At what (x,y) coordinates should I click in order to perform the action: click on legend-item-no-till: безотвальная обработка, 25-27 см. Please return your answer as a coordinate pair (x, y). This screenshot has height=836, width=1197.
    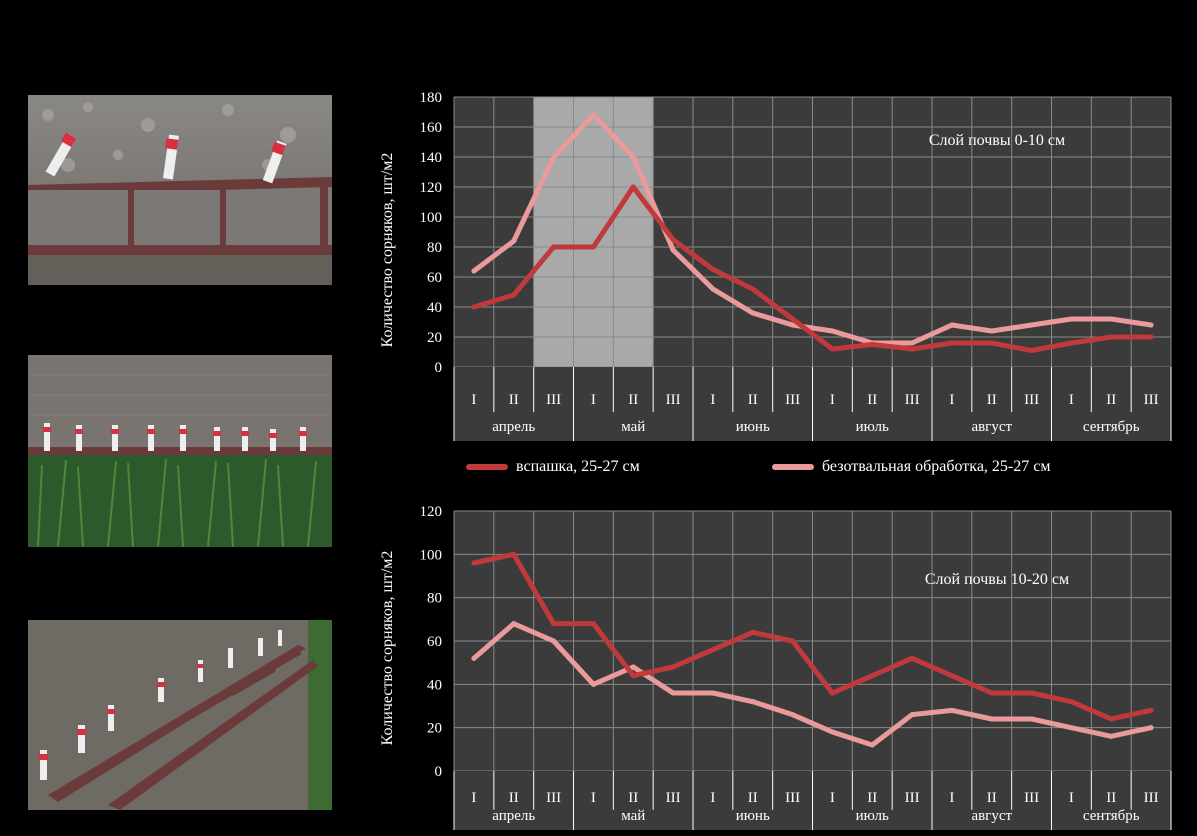
    Looking at the image, I should click on (911, 467).